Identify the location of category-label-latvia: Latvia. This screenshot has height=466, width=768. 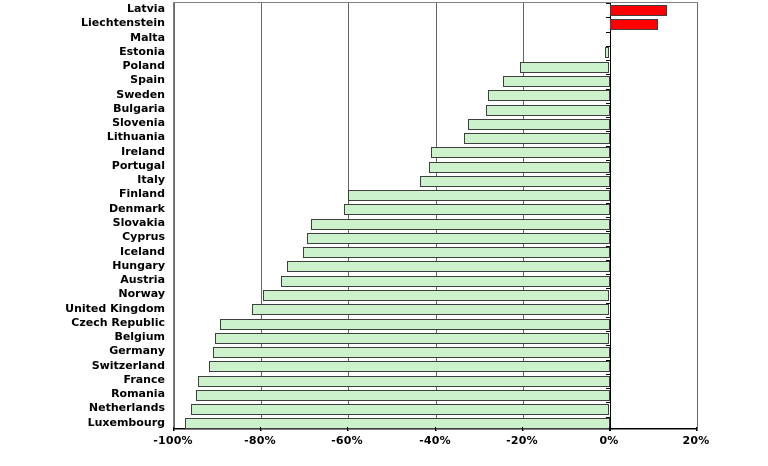
(145, 8).